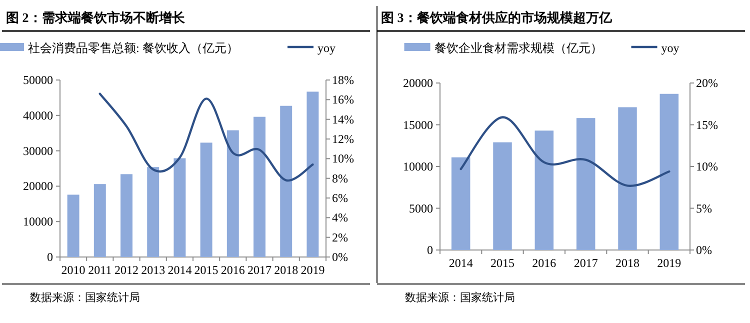  What do you see at coordinates (38, 115) in the screenshot?
I see `y-tick-label: 40000` at bounding box center [38, 115].